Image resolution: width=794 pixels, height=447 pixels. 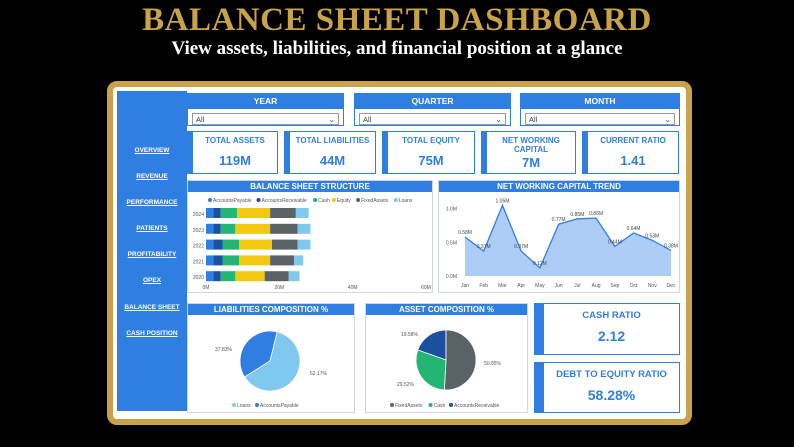 I want to click on x-tick-label: Nov, so click(x=652, y=286).